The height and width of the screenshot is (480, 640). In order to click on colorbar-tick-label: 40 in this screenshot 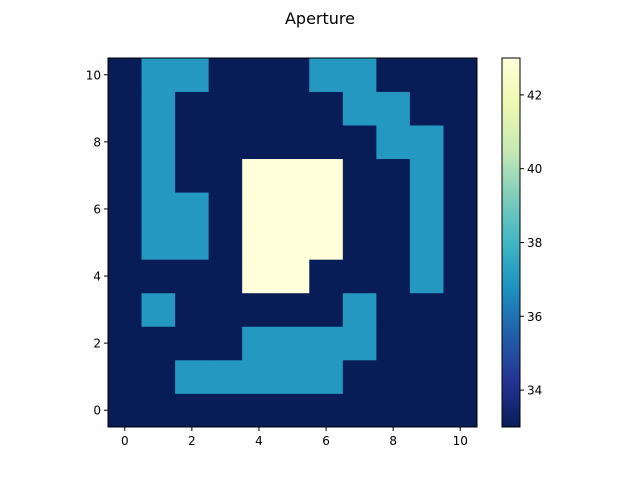, I will do `click(534, 169)`.